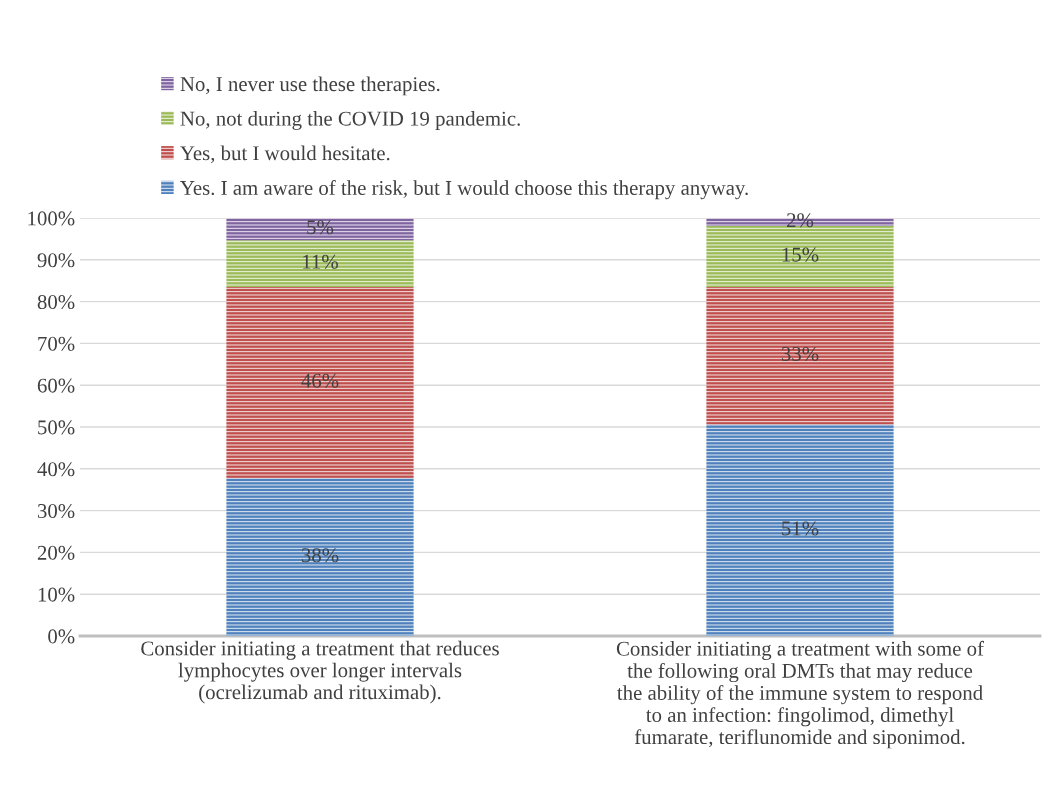  I want to click on y-tick-label: 0%, so click(61, 636).